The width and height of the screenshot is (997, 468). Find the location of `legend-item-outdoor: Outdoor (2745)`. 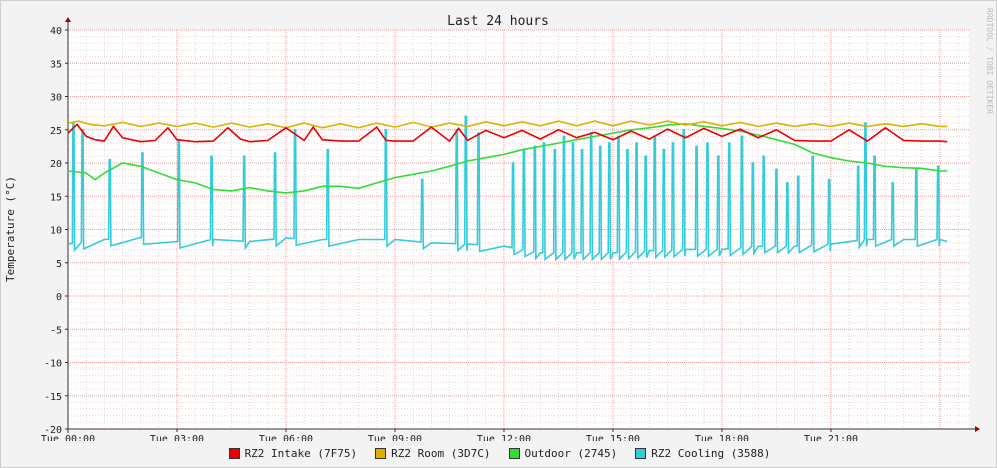

legend-item-outdoor: Outdoor (2745) is located at coordinates (563, 453).